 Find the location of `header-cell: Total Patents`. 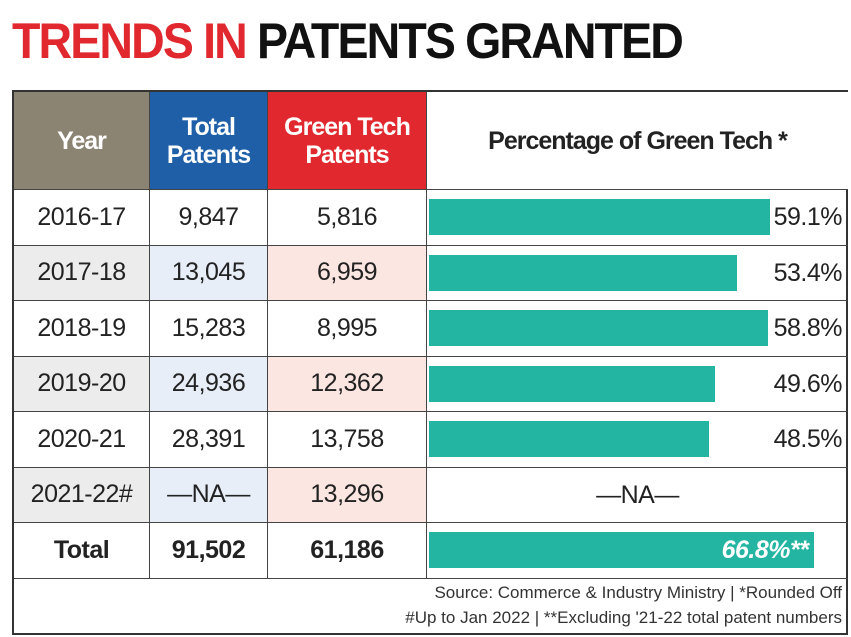

header-cell: Total Patents is located at coordinates (209, 141).